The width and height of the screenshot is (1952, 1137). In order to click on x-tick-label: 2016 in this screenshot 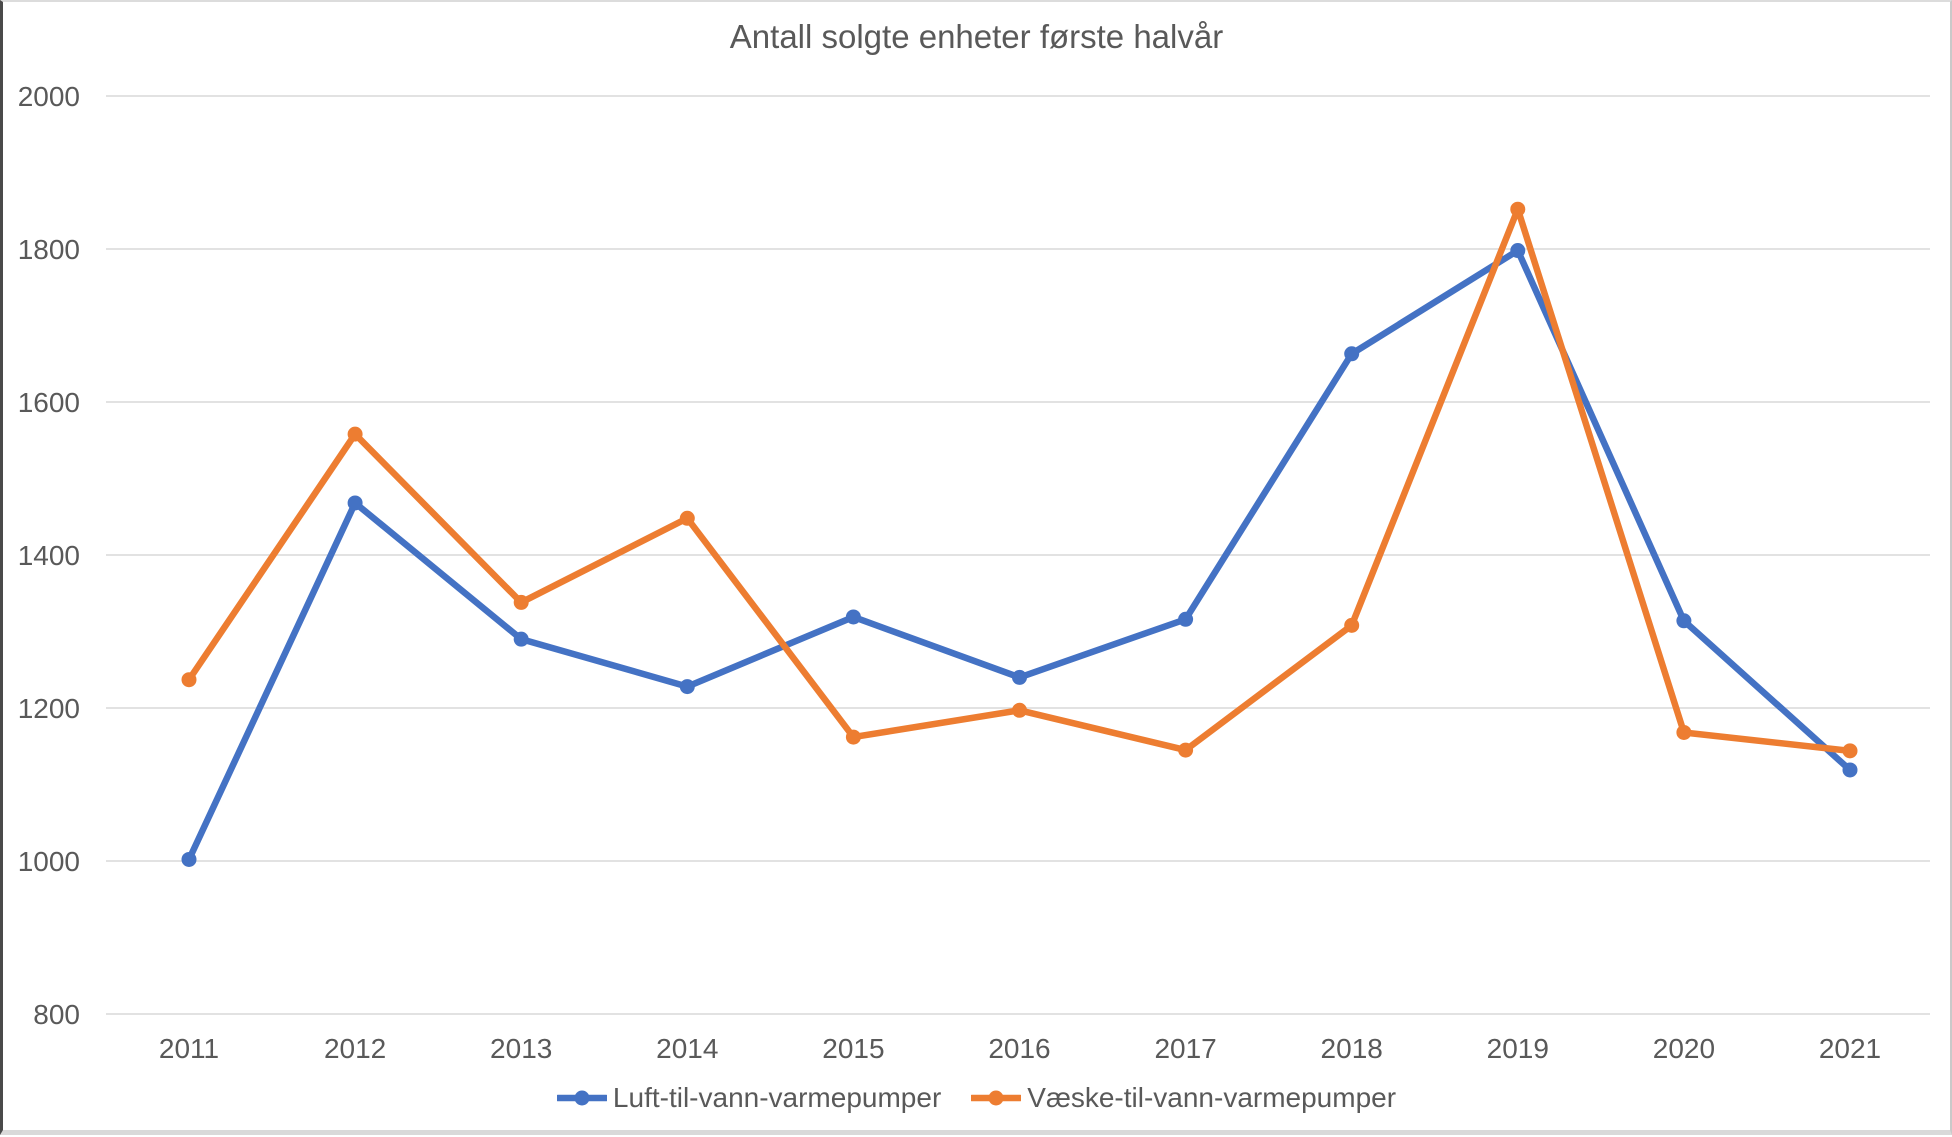, I will do `click(1019, 1048)`.